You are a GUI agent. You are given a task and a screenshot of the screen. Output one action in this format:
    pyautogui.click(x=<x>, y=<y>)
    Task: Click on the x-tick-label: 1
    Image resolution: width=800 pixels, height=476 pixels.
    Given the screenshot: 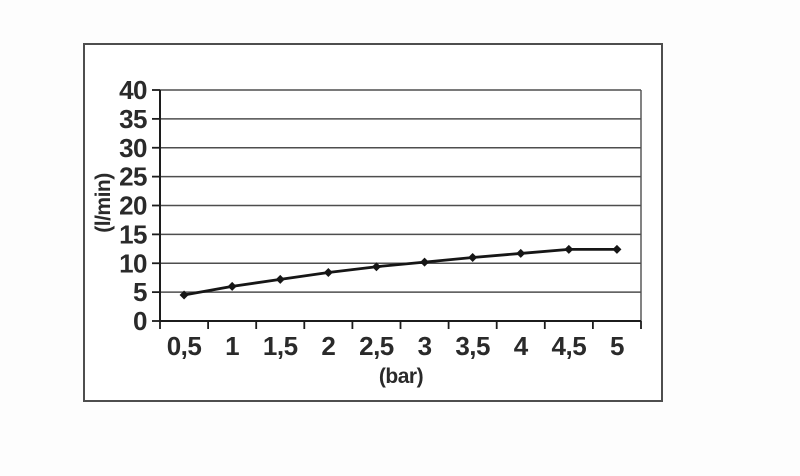 What is the action you would take?
    pyautogui.click(x=232, y=346)
    